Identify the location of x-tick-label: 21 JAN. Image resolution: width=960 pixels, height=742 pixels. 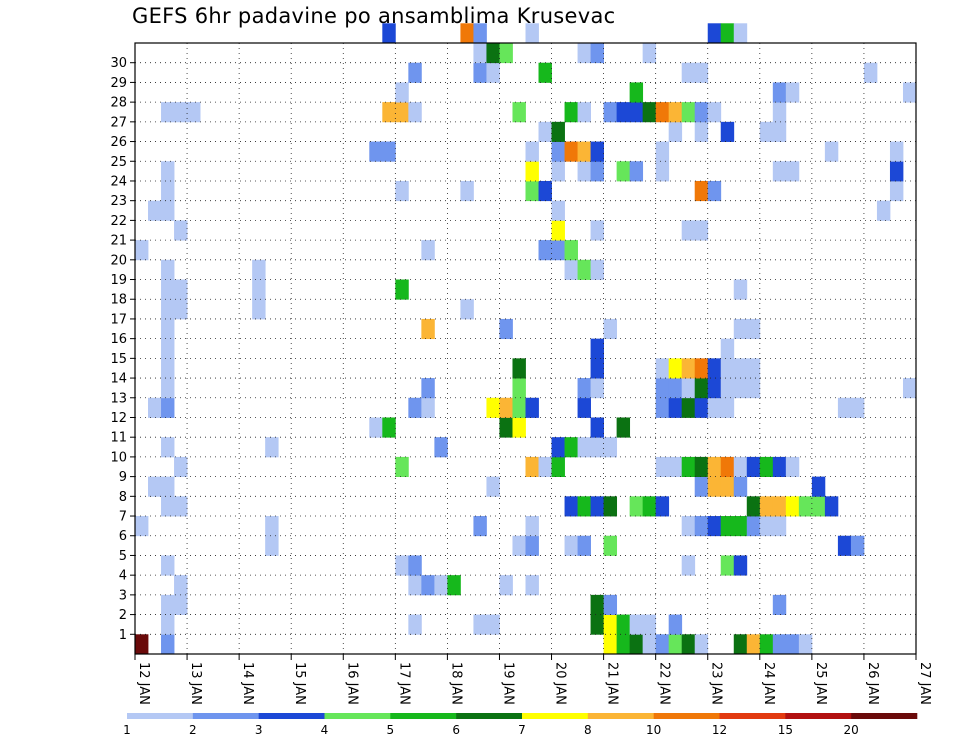
(612, 683).